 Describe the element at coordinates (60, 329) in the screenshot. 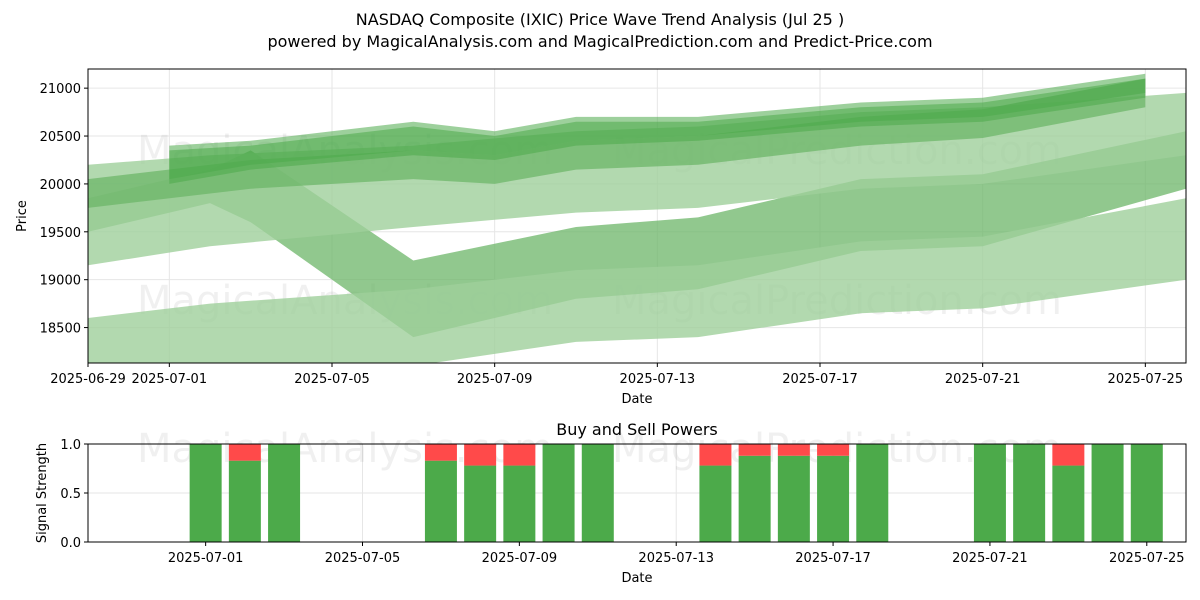

I see `top-y-tick-label: 18500` at that location.